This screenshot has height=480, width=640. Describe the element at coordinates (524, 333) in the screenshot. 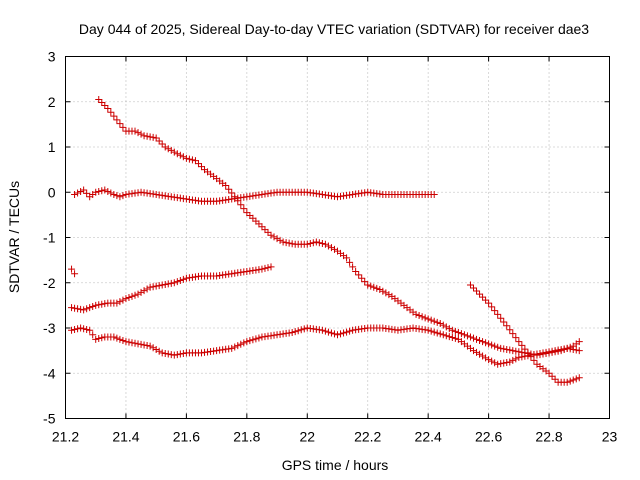

I see `series-trace-late-segment` at that location.